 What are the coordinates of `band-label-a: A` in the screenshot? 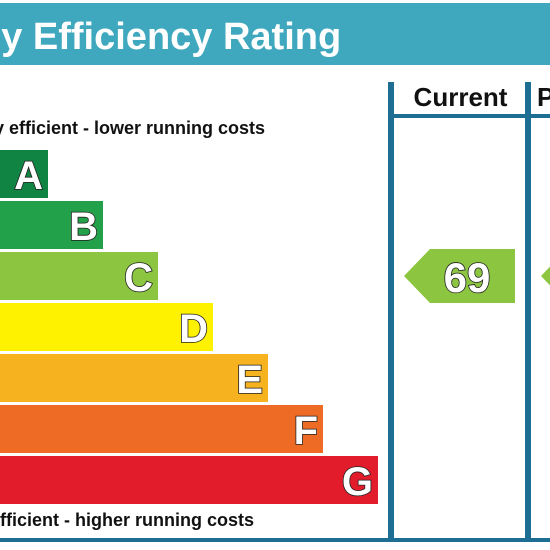 It's located at (28, 176).